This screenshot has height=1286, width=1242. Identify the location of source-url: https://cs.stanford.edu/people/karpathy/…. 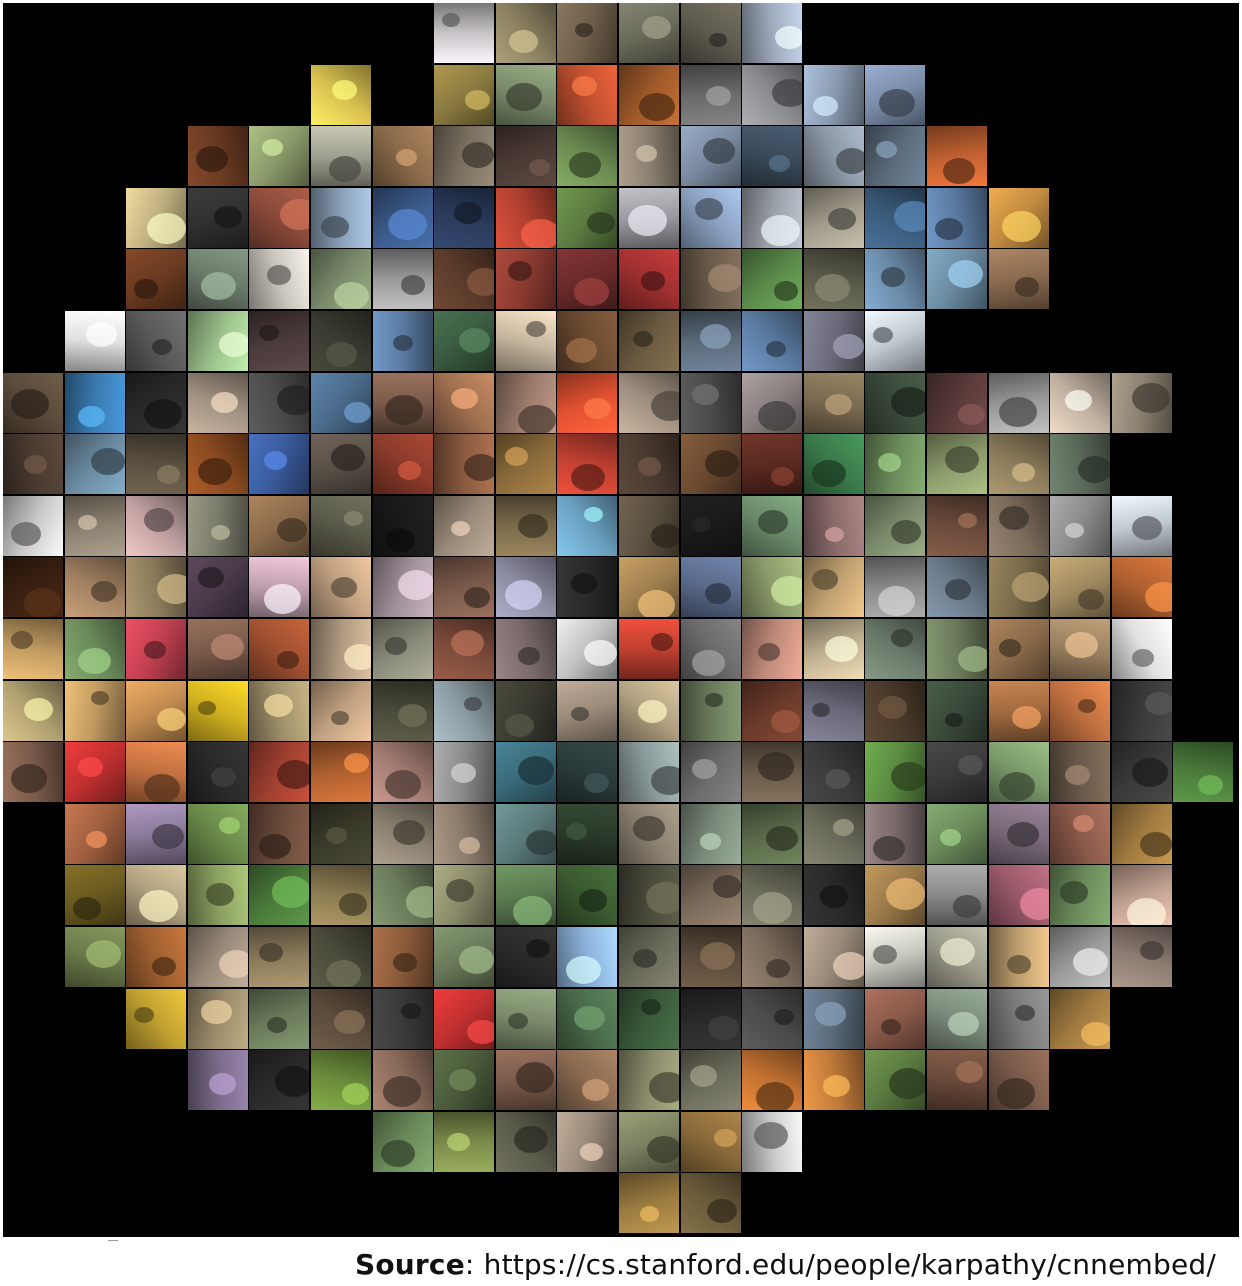
(849, 1264).